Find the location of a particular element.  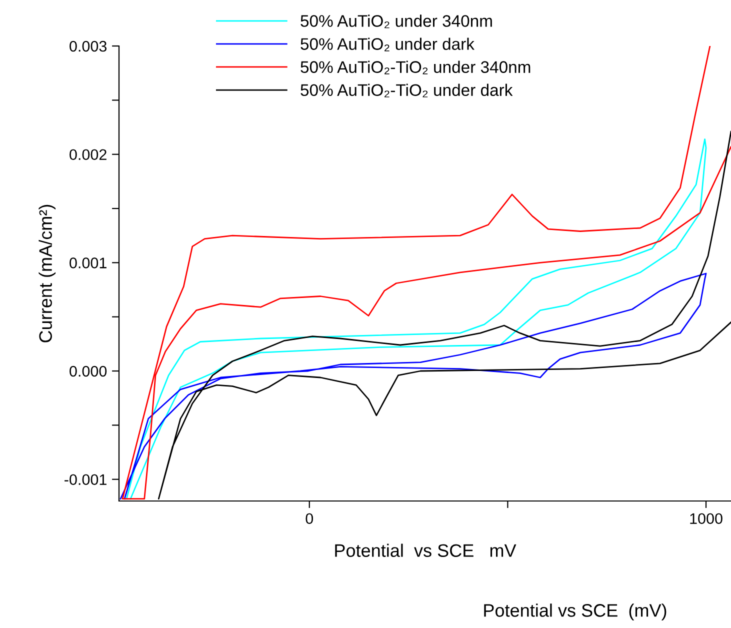

legend-label: 50% AuTiO₂-TiO₂ under 340nm is located at coordinates (415, 67).